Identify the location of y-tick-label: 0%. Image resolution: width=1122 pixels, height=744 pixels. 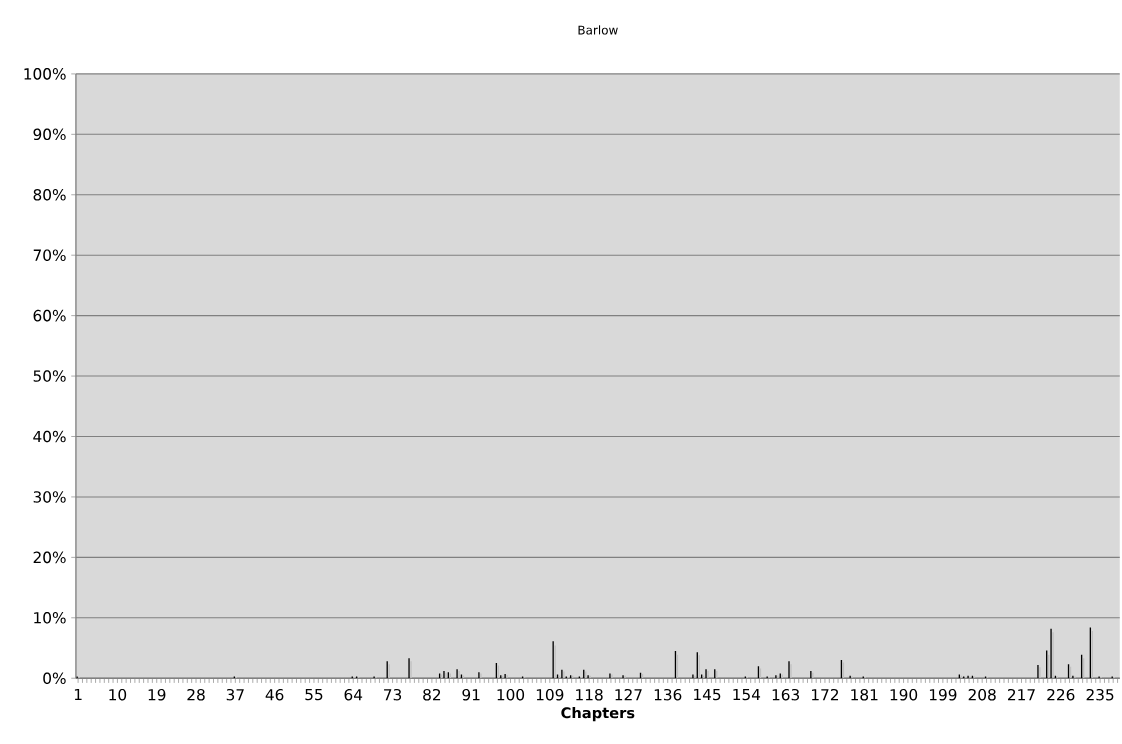
(54, 678).